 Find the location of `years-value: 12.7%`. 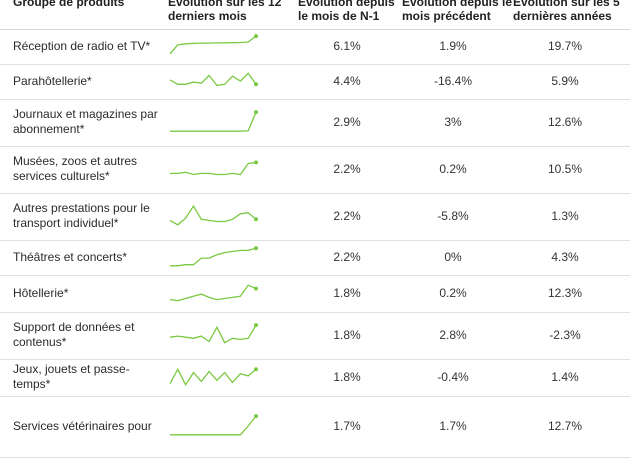

years-value: 12.7% is located at coordinates (565, 426).